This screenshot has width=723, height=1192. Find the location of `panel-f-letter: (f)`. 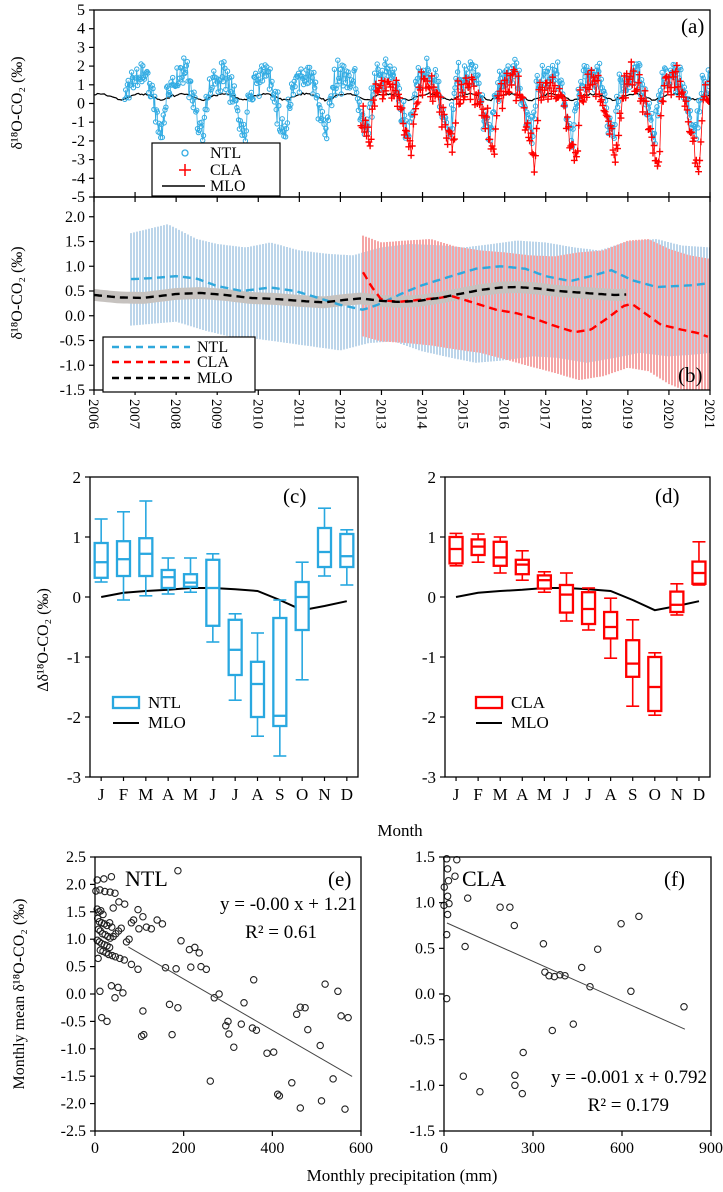

panel-f-letter: (f) is located at coordinates (674, 879).